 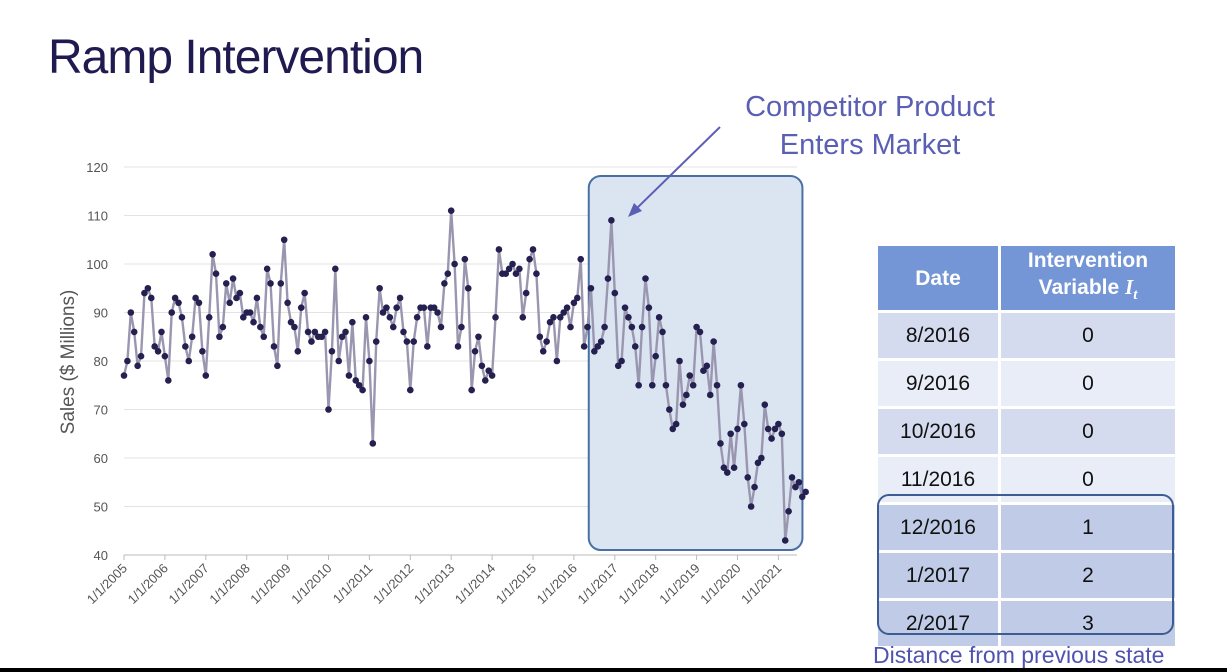 I want to click on y-axis-label: Sales ($ Millions), so click(x=68, y=362).